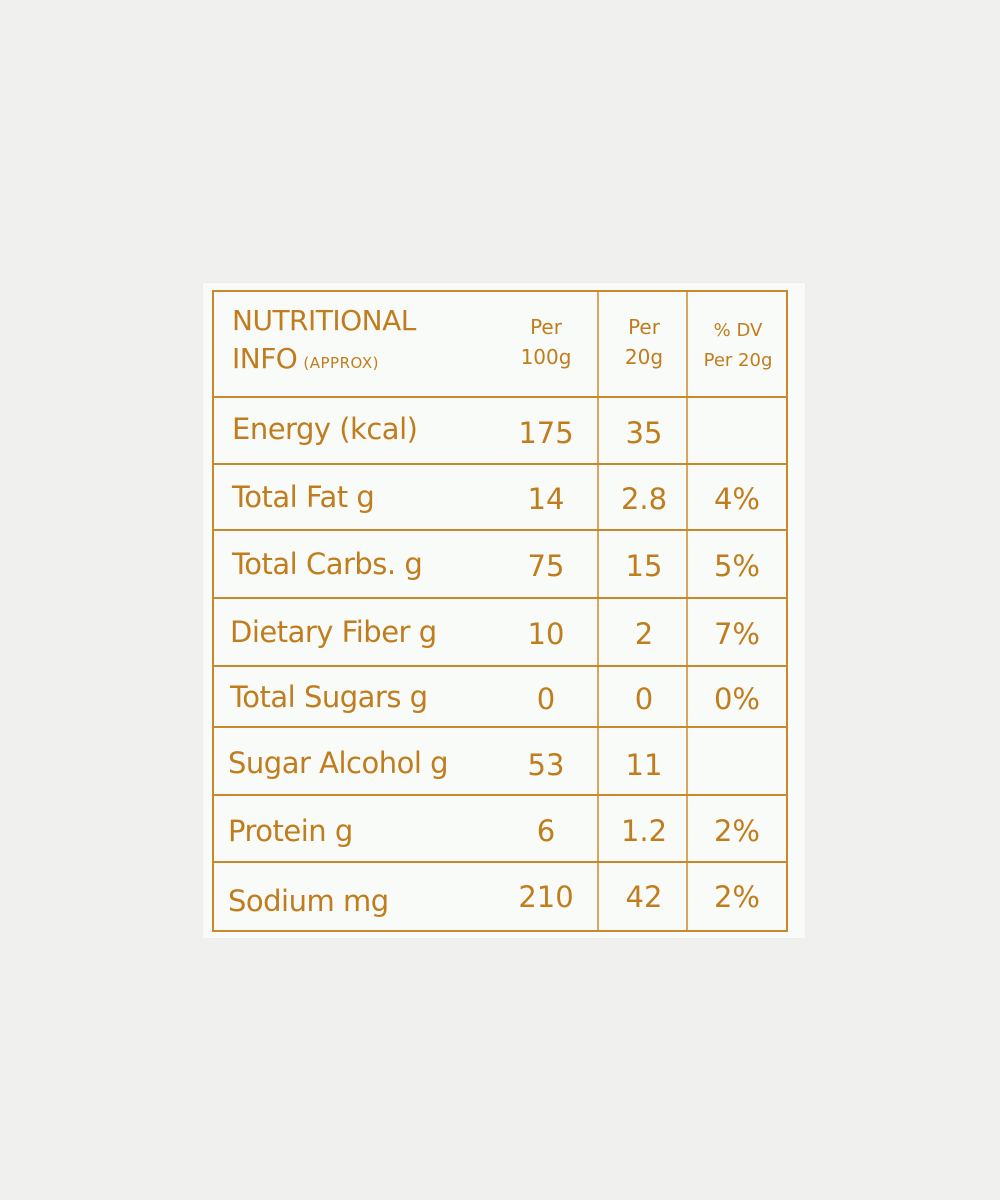 The width and height of the screenshot is (1000, 1200). Describe the element at coordinates (290, 831) in the screenshot. I see `row-label-protein: Protein g` at that location.